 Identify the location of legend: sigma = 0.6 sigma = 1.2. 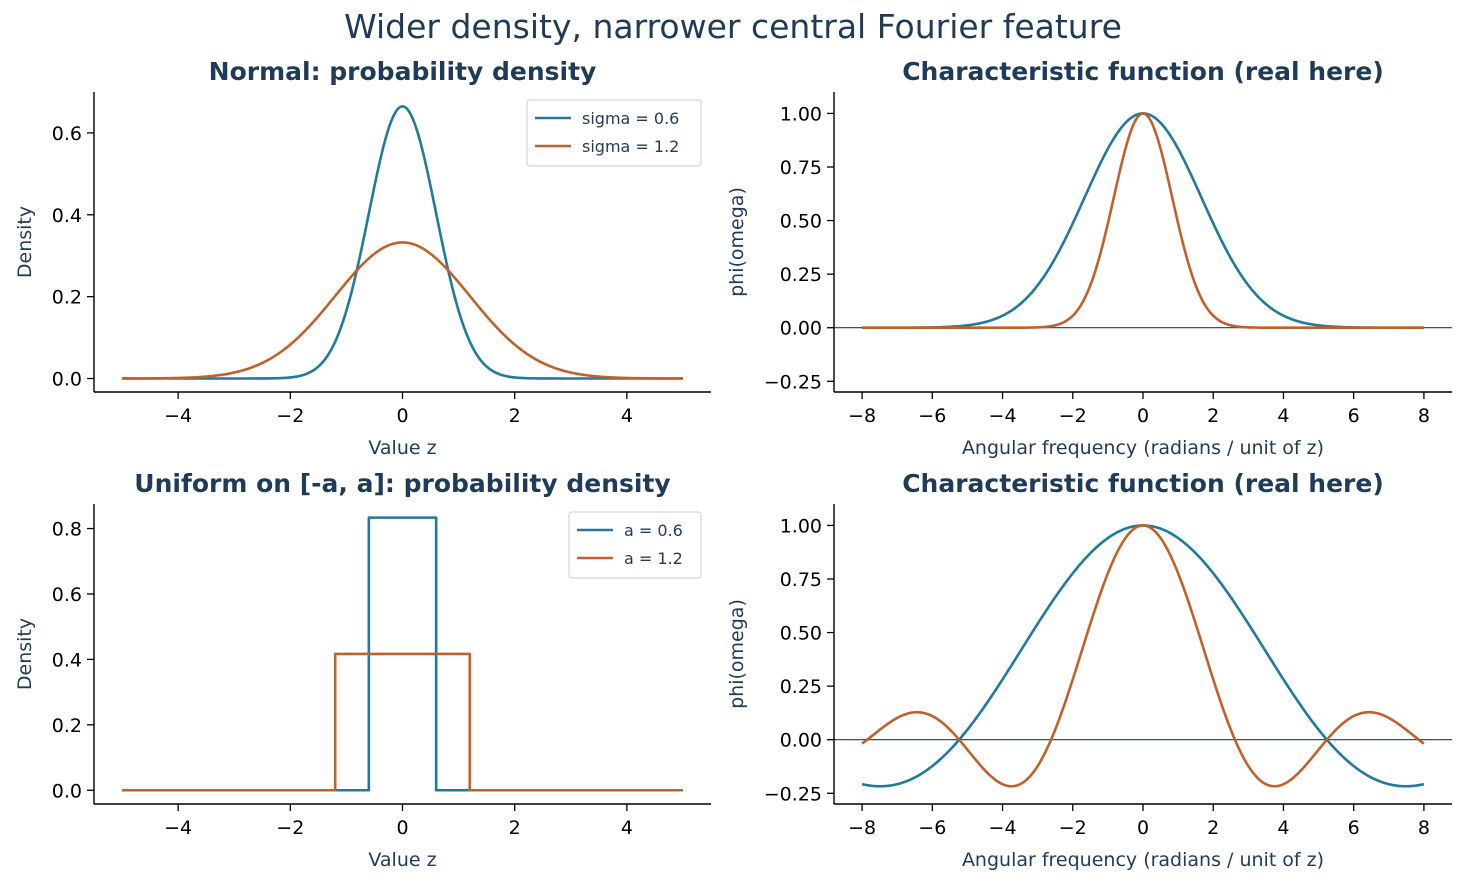
(614, 133).